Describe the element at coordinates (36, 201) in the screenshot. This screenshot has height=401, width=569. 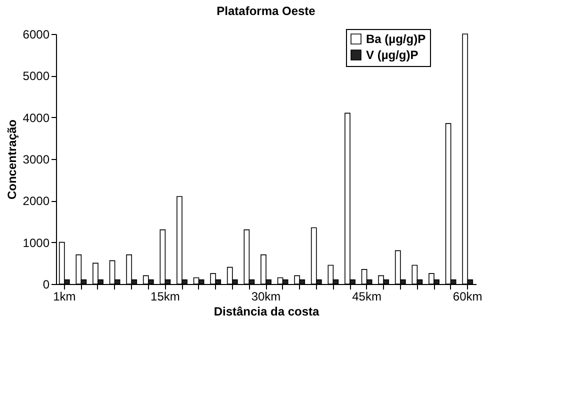
I see `y-tick-label: 2000` at that location.